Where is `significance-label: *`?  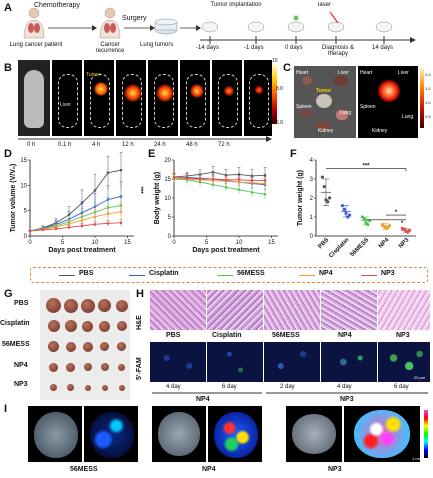
significance-label: * is located at coordinates (402, 224).